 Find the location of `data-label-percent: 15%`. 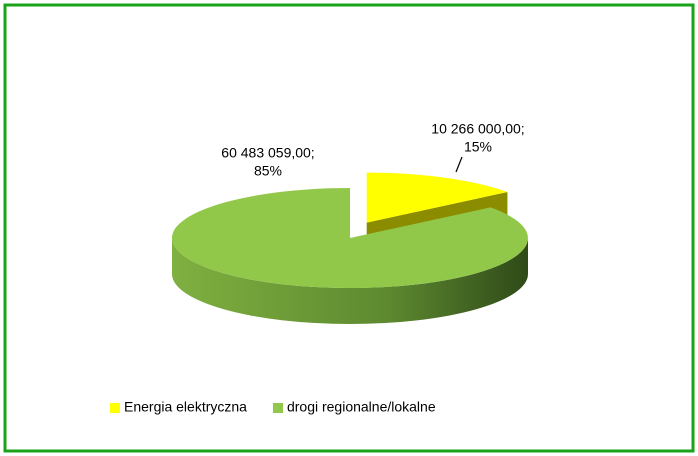

data-label-percent: 15% is located at coordinates (478, 147).